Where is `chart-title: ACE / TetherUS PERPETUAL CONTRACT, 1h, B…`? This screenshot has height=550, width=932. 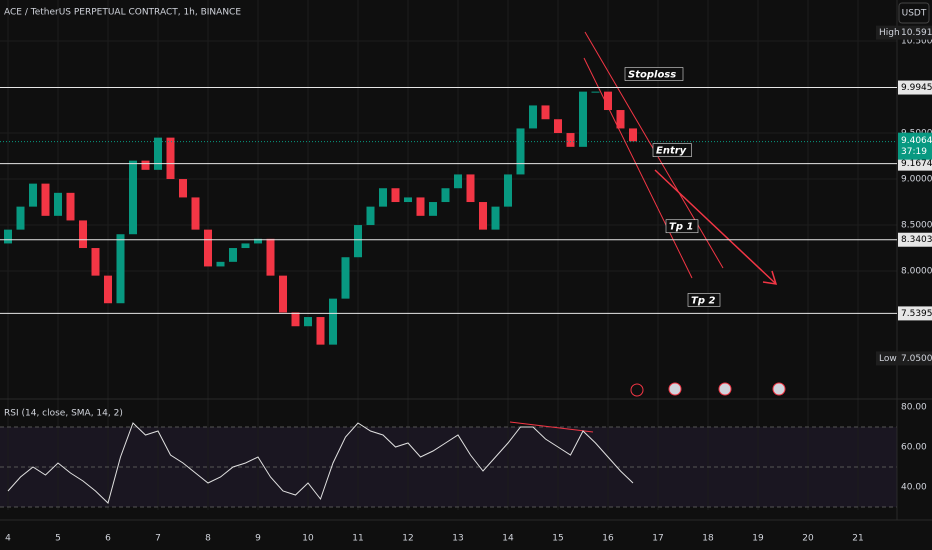
chart-title: ACE / TetherUS PERPETUAL CONTRACT, 1h, B… is located at coordinates (122, 13).